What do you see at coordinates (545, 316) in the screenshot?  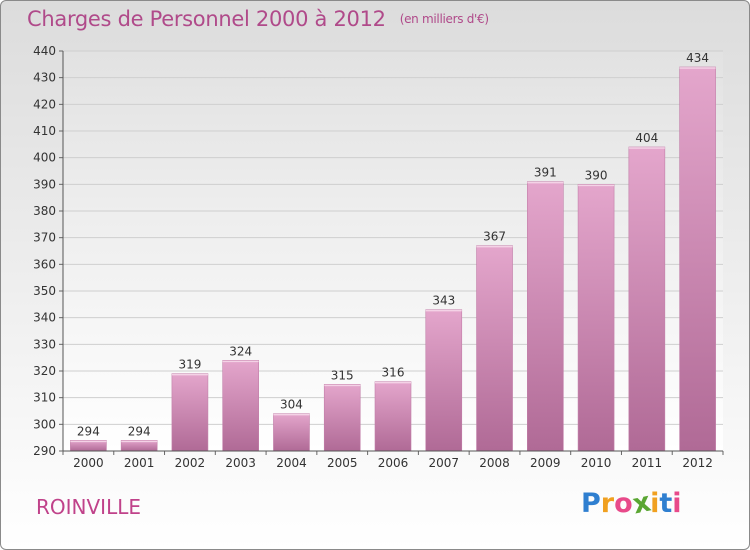 I see `bar-2009` at bounding box center [545, 316].